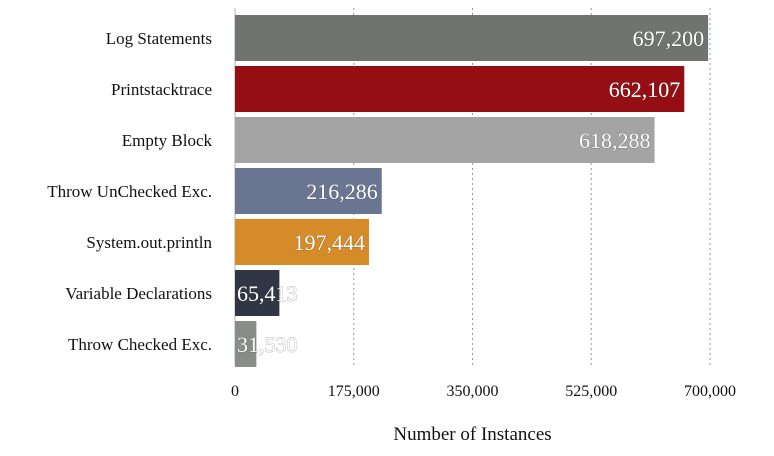  I want to click on x-tick-label: 525,000, so click(591, 391).